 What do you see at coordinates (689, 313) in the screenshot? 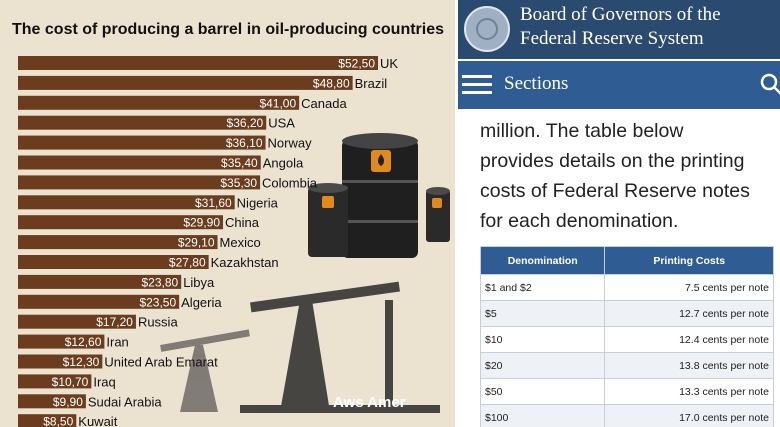
I see `cost-cell: 12.7 cents per note` at bounding box center [689, 313].